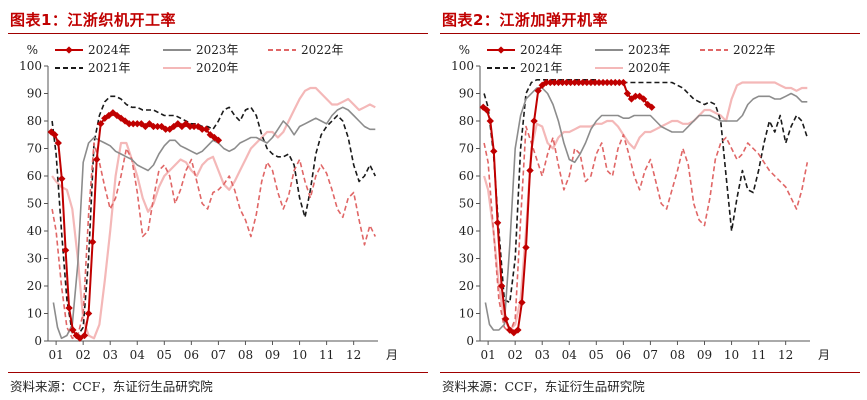 The width and height of the screenshot is (867, 400). I want to click on chart-title: 图表1：江浙织机开工率, so click(93, 20).